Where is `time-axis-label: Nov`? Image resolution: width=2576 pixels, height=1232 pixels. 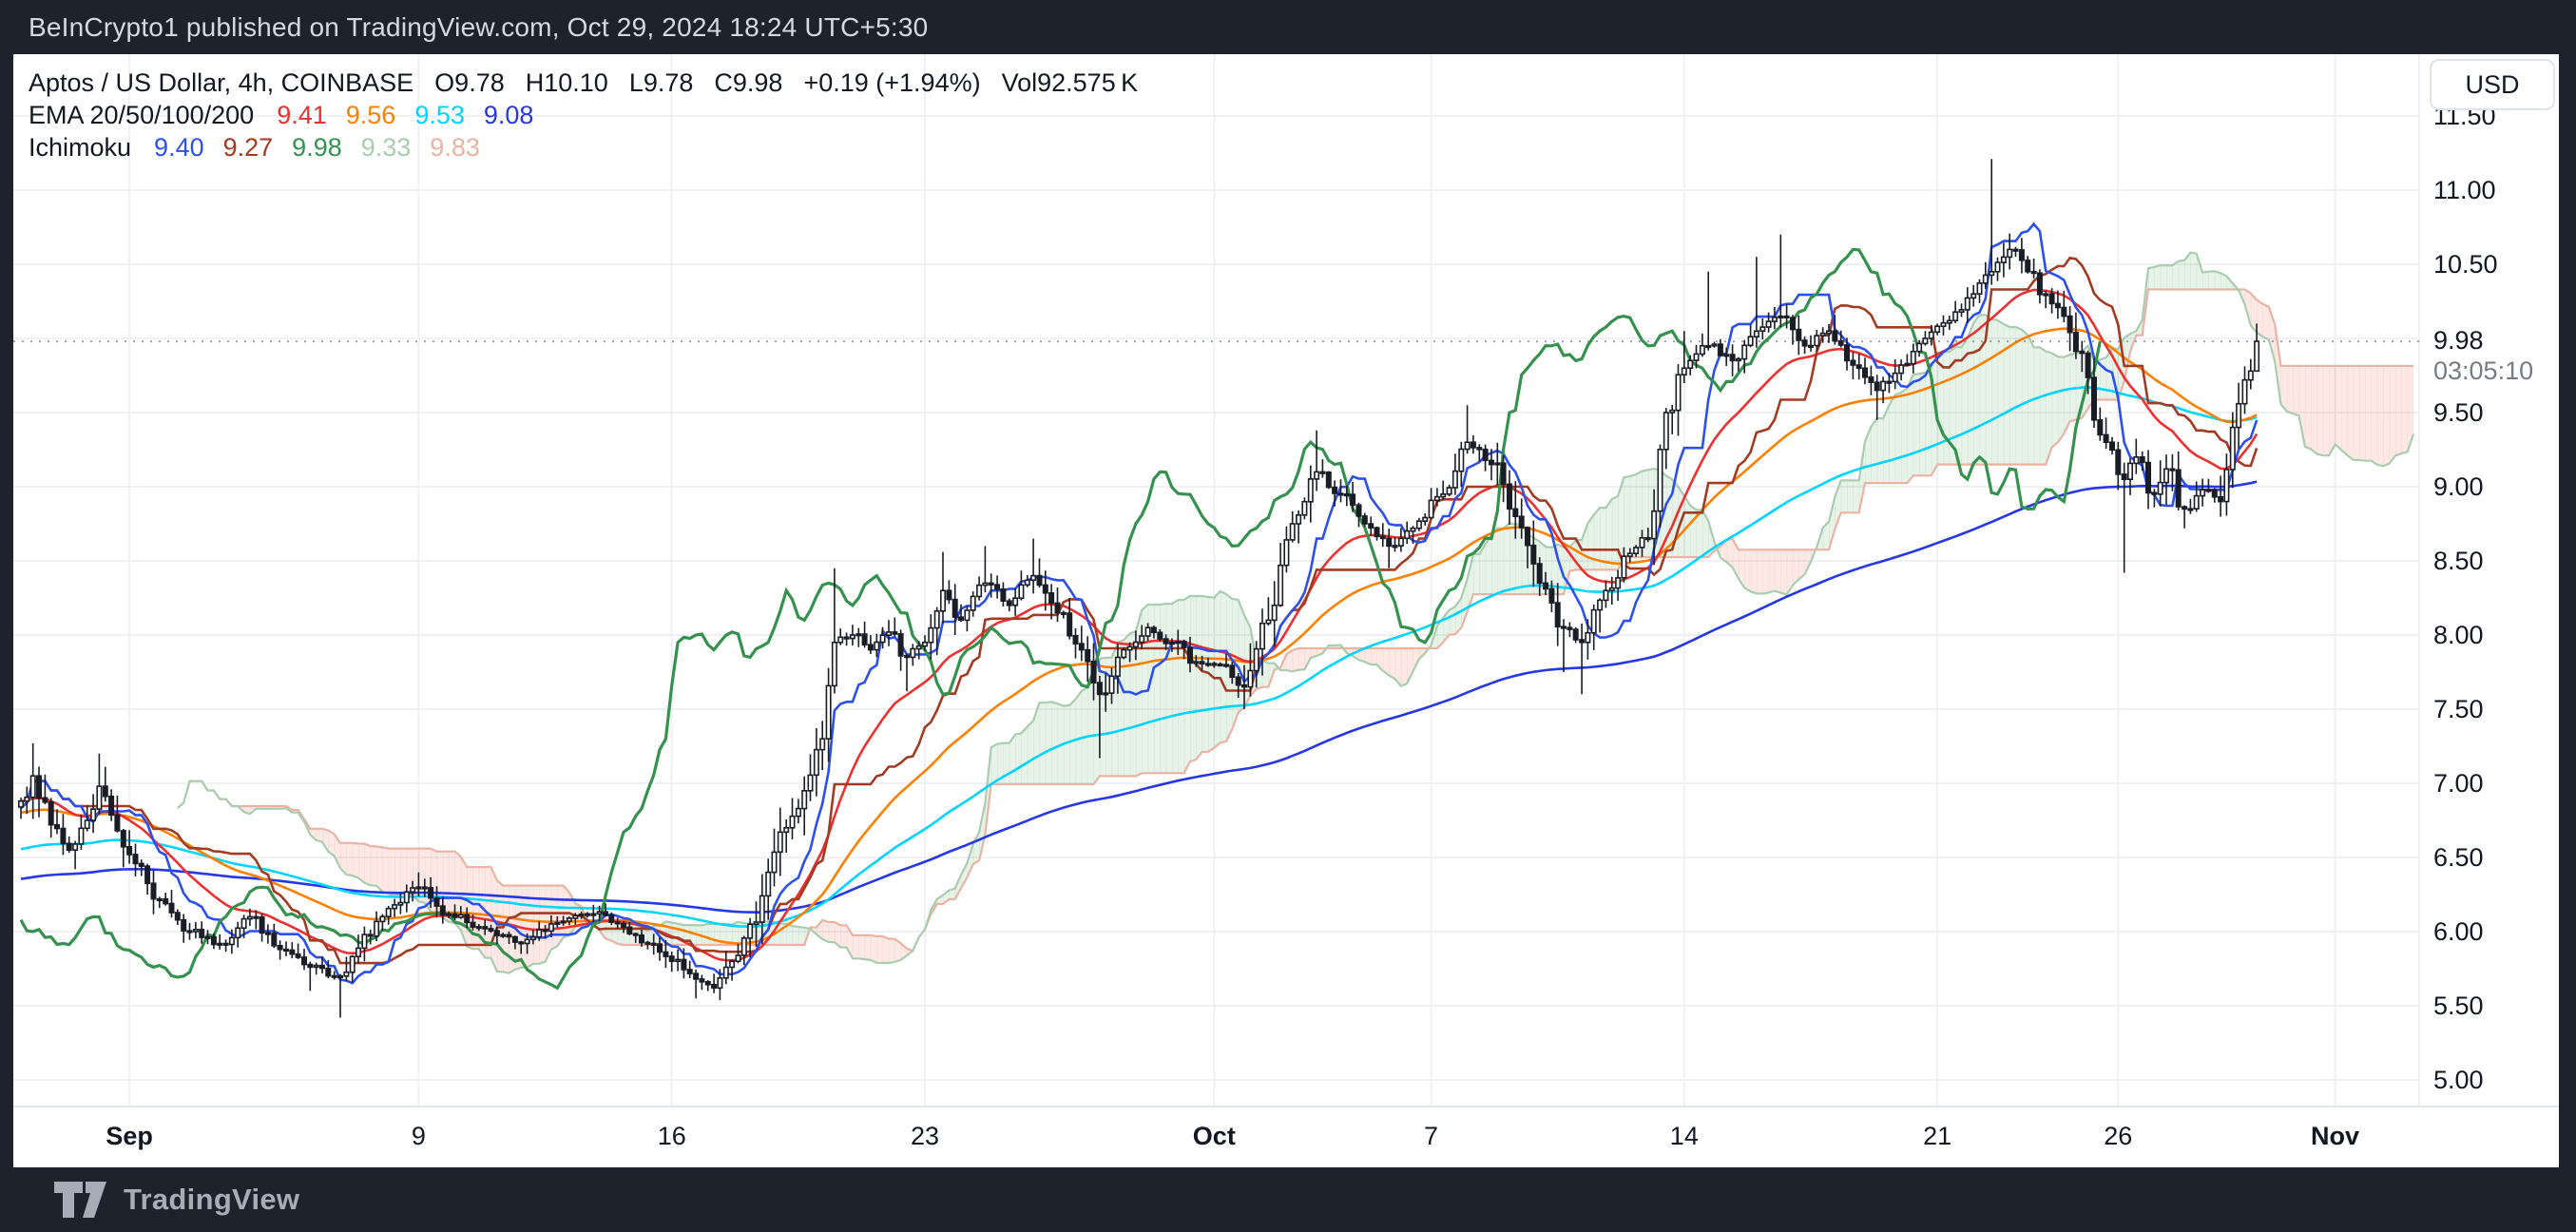
time-axis-label: Nov is located at coordinates (2336, 1136).